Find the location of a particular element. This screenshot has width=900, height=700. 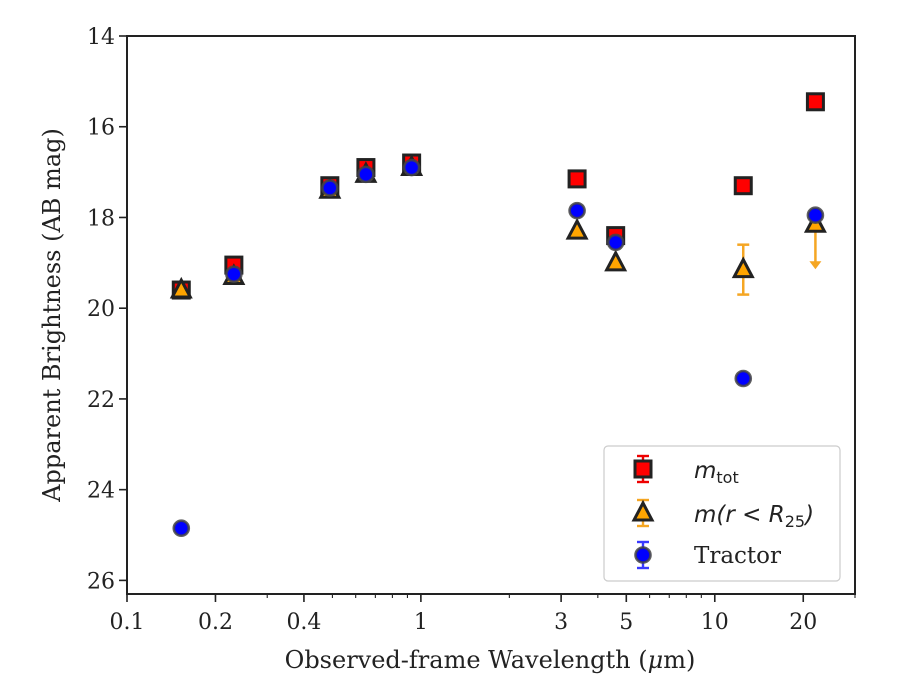

legend-marker-mtot is located at coordinates (643, 469).